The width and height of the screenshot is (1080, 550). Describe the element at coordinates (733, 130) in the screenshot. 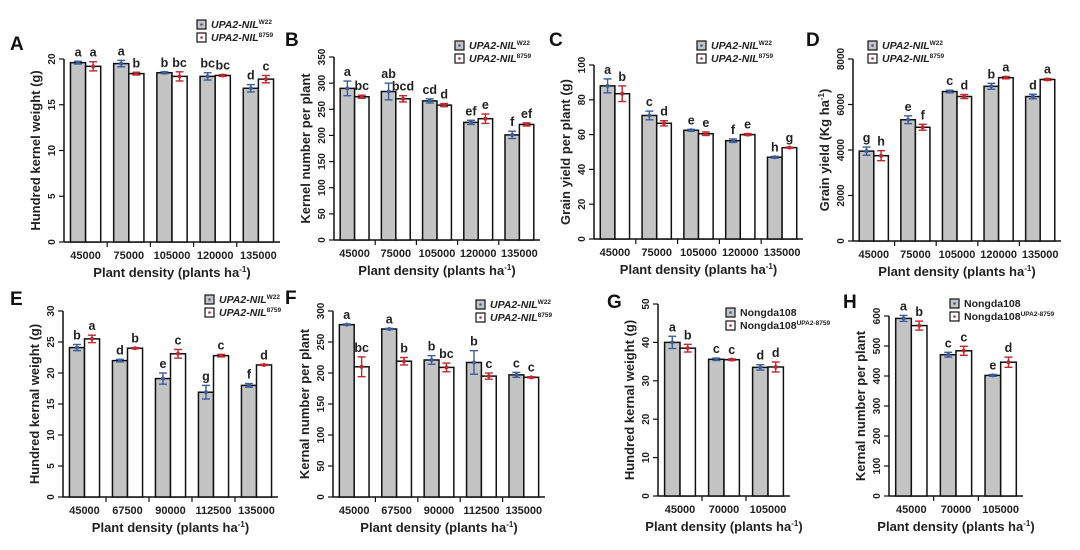

I see `significance-letter: f` at that location.